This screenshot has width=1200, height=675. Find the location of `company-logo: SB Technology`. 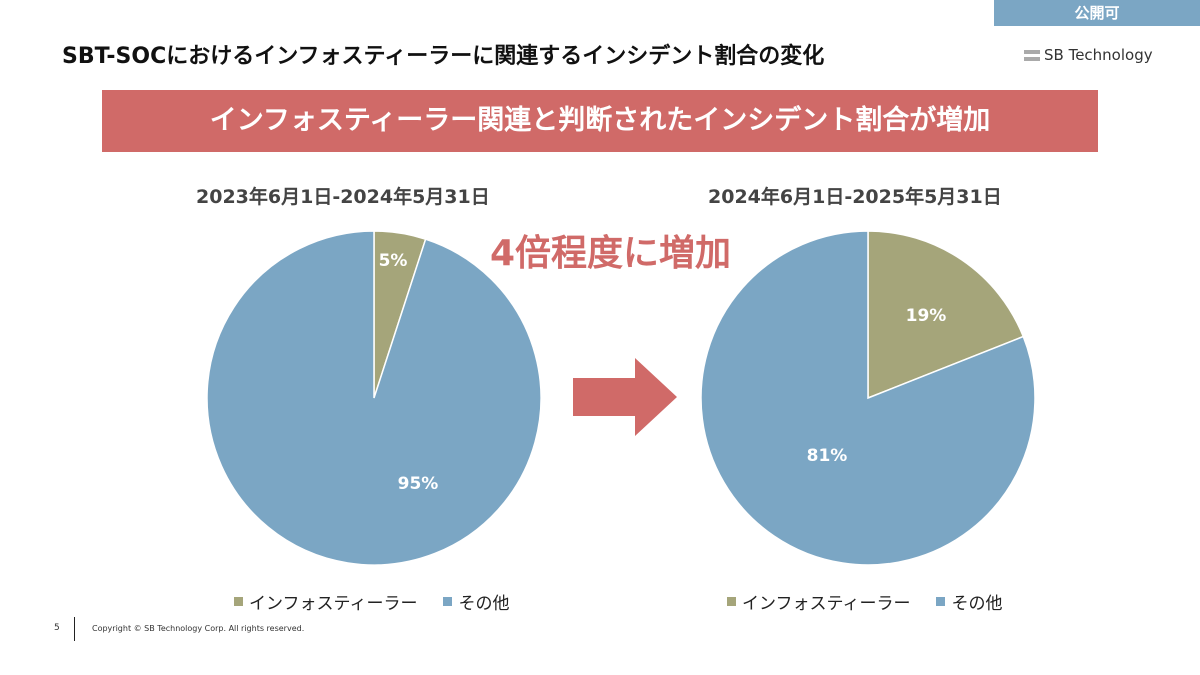

company-logo: SB Technology is located at coordinates (1088, 55).